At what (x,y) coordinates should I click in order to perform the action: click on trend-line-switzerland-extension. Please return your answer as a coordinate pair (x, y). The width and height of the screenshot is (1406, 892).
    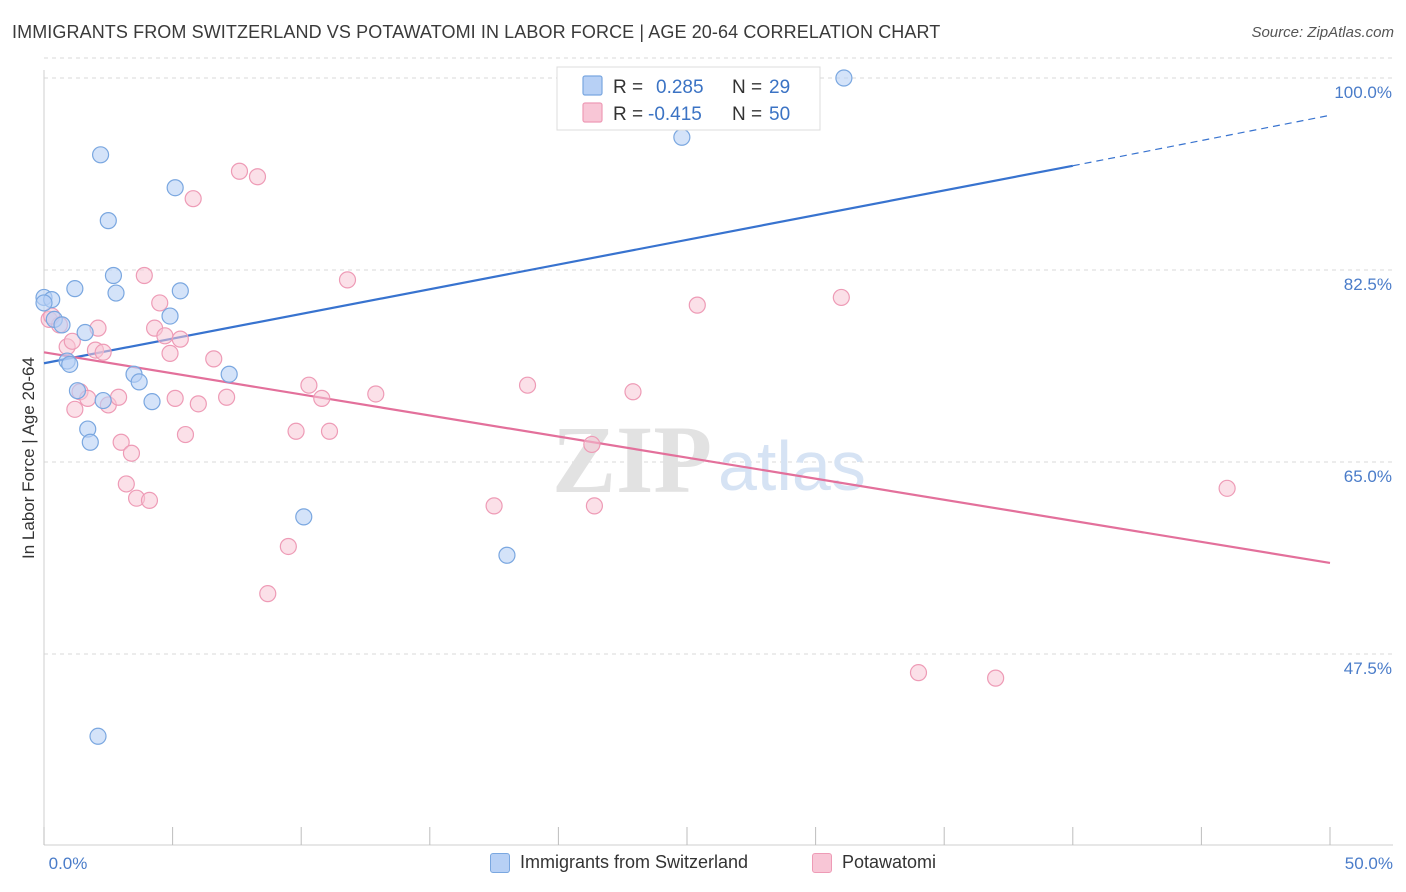
    Looking at the image, I should click on (1201, 140).